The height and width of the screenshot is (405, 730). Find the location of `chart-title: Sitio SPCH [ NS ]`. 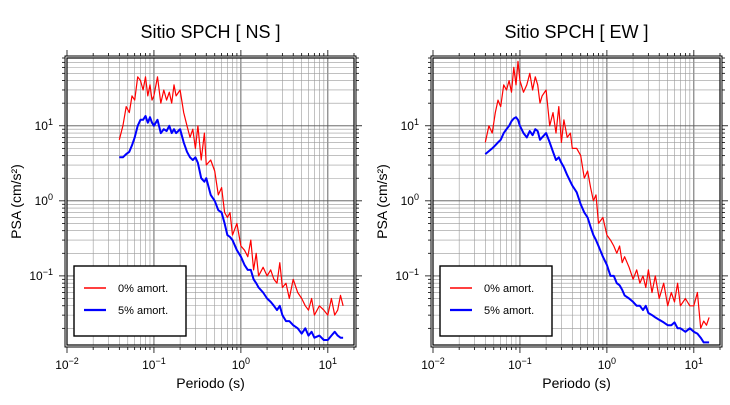

chart-title: Sitio SPCH [ NS ] is located at coordinates (210, 32).